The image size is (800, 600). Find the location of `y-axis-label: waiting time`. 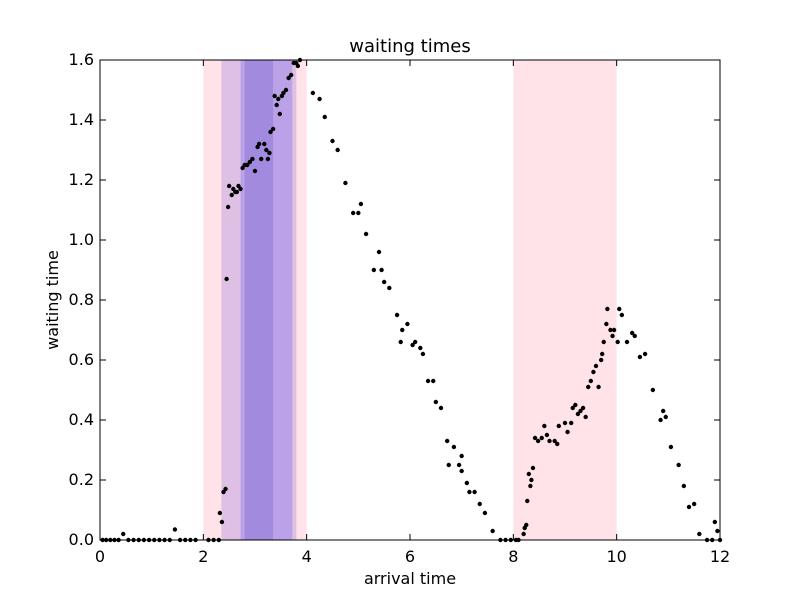

y-axis-label: waiting time is located at coordinates (52, 300).